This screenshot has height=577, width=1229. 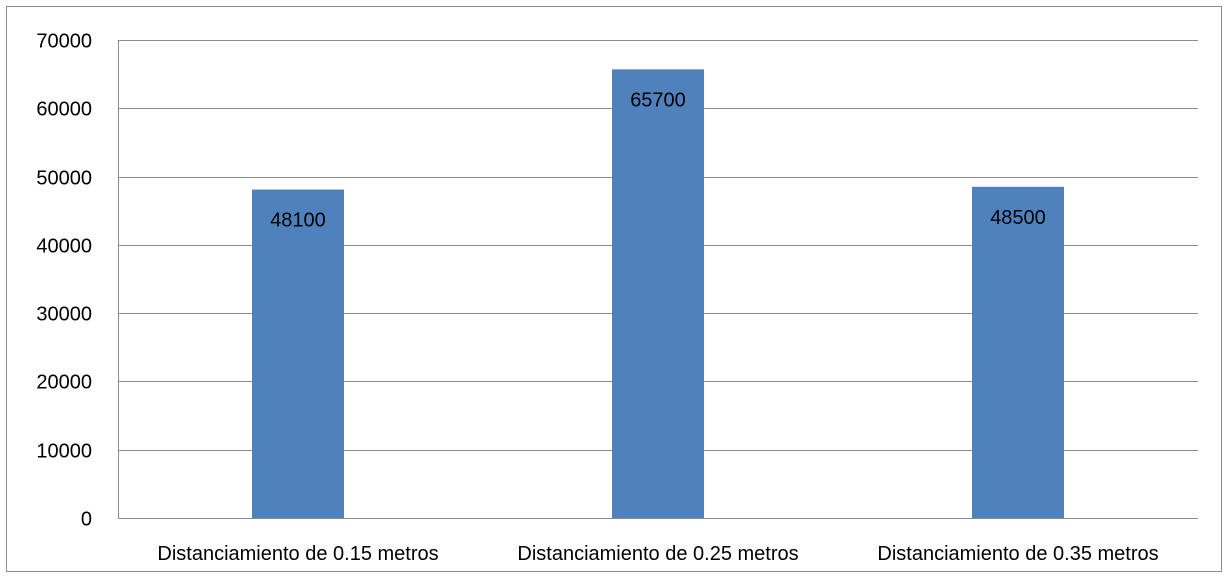 I want to click on x-category-label-3: Distanciamiento de 0.35 metros, so click(x=1017, y=554).